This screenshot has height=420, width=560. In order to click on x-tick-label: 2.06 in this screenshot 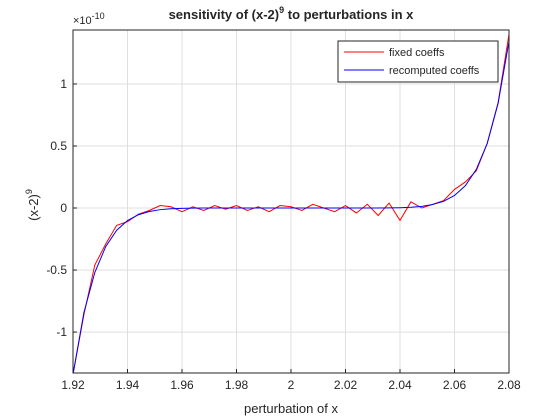, I will do `click(455, 385)`.